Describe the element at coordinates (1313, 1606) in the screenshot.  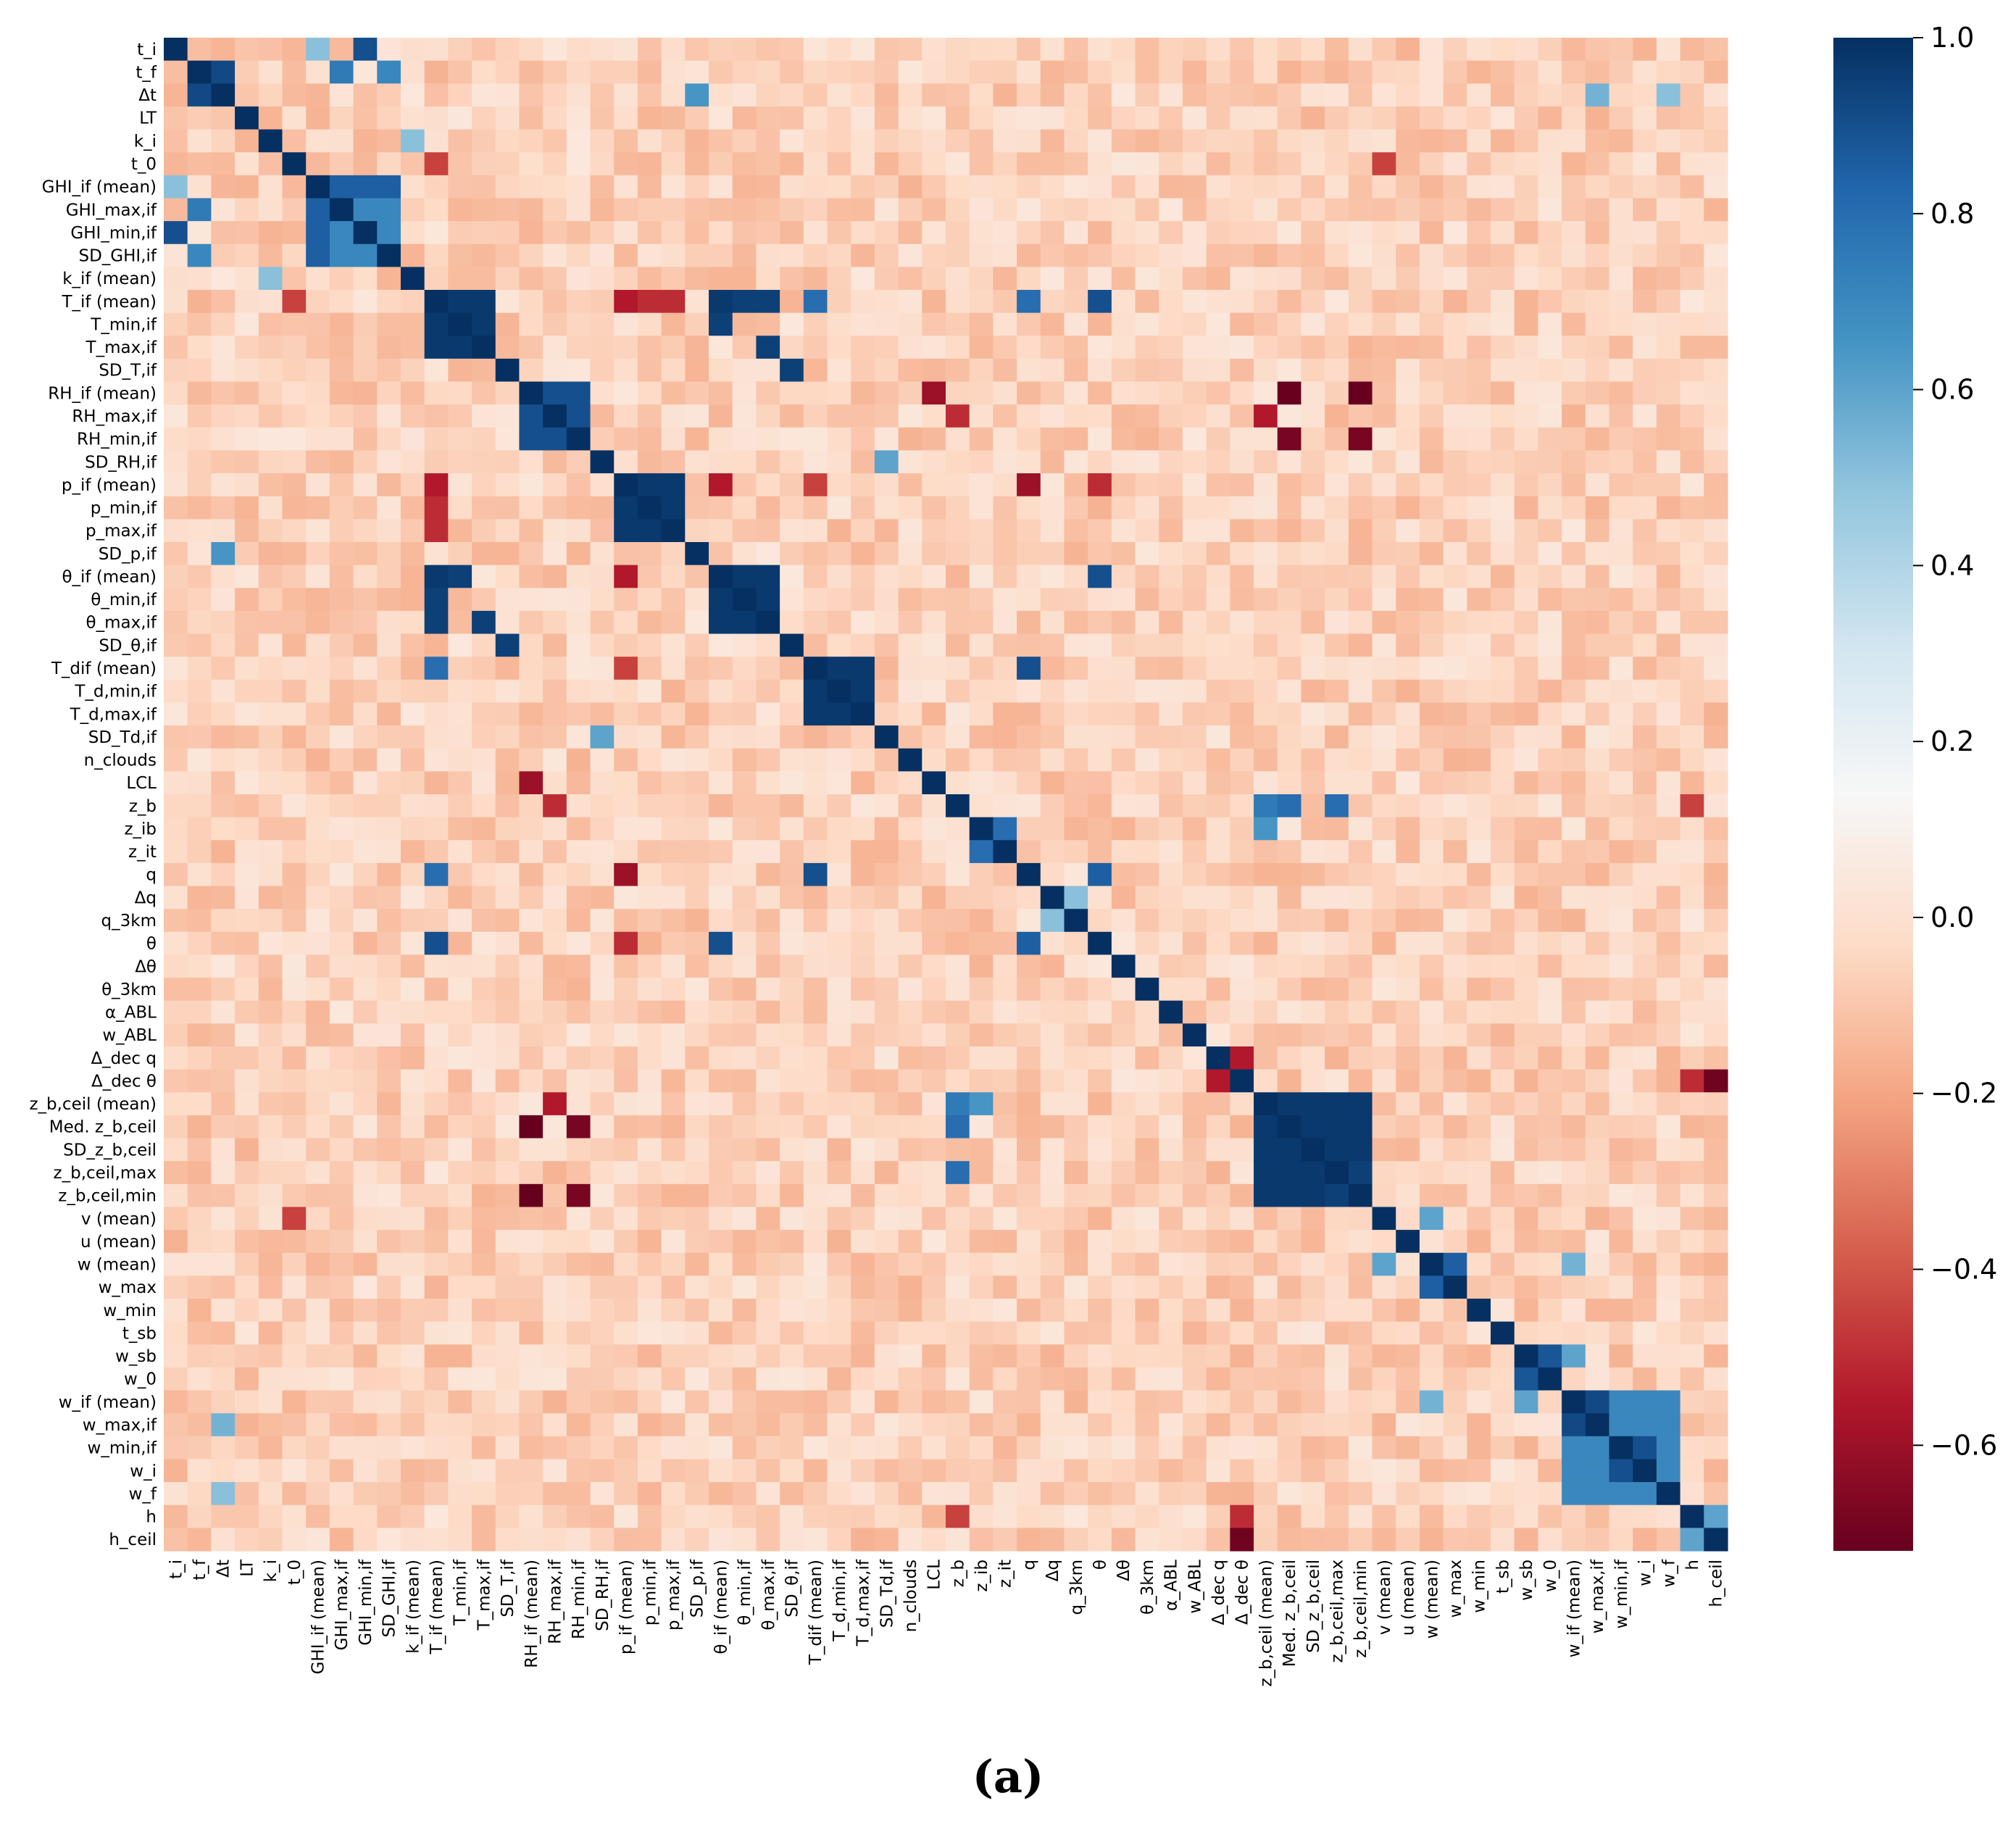
I see `x-tick-label: SD_z_b,ceil` at that location.